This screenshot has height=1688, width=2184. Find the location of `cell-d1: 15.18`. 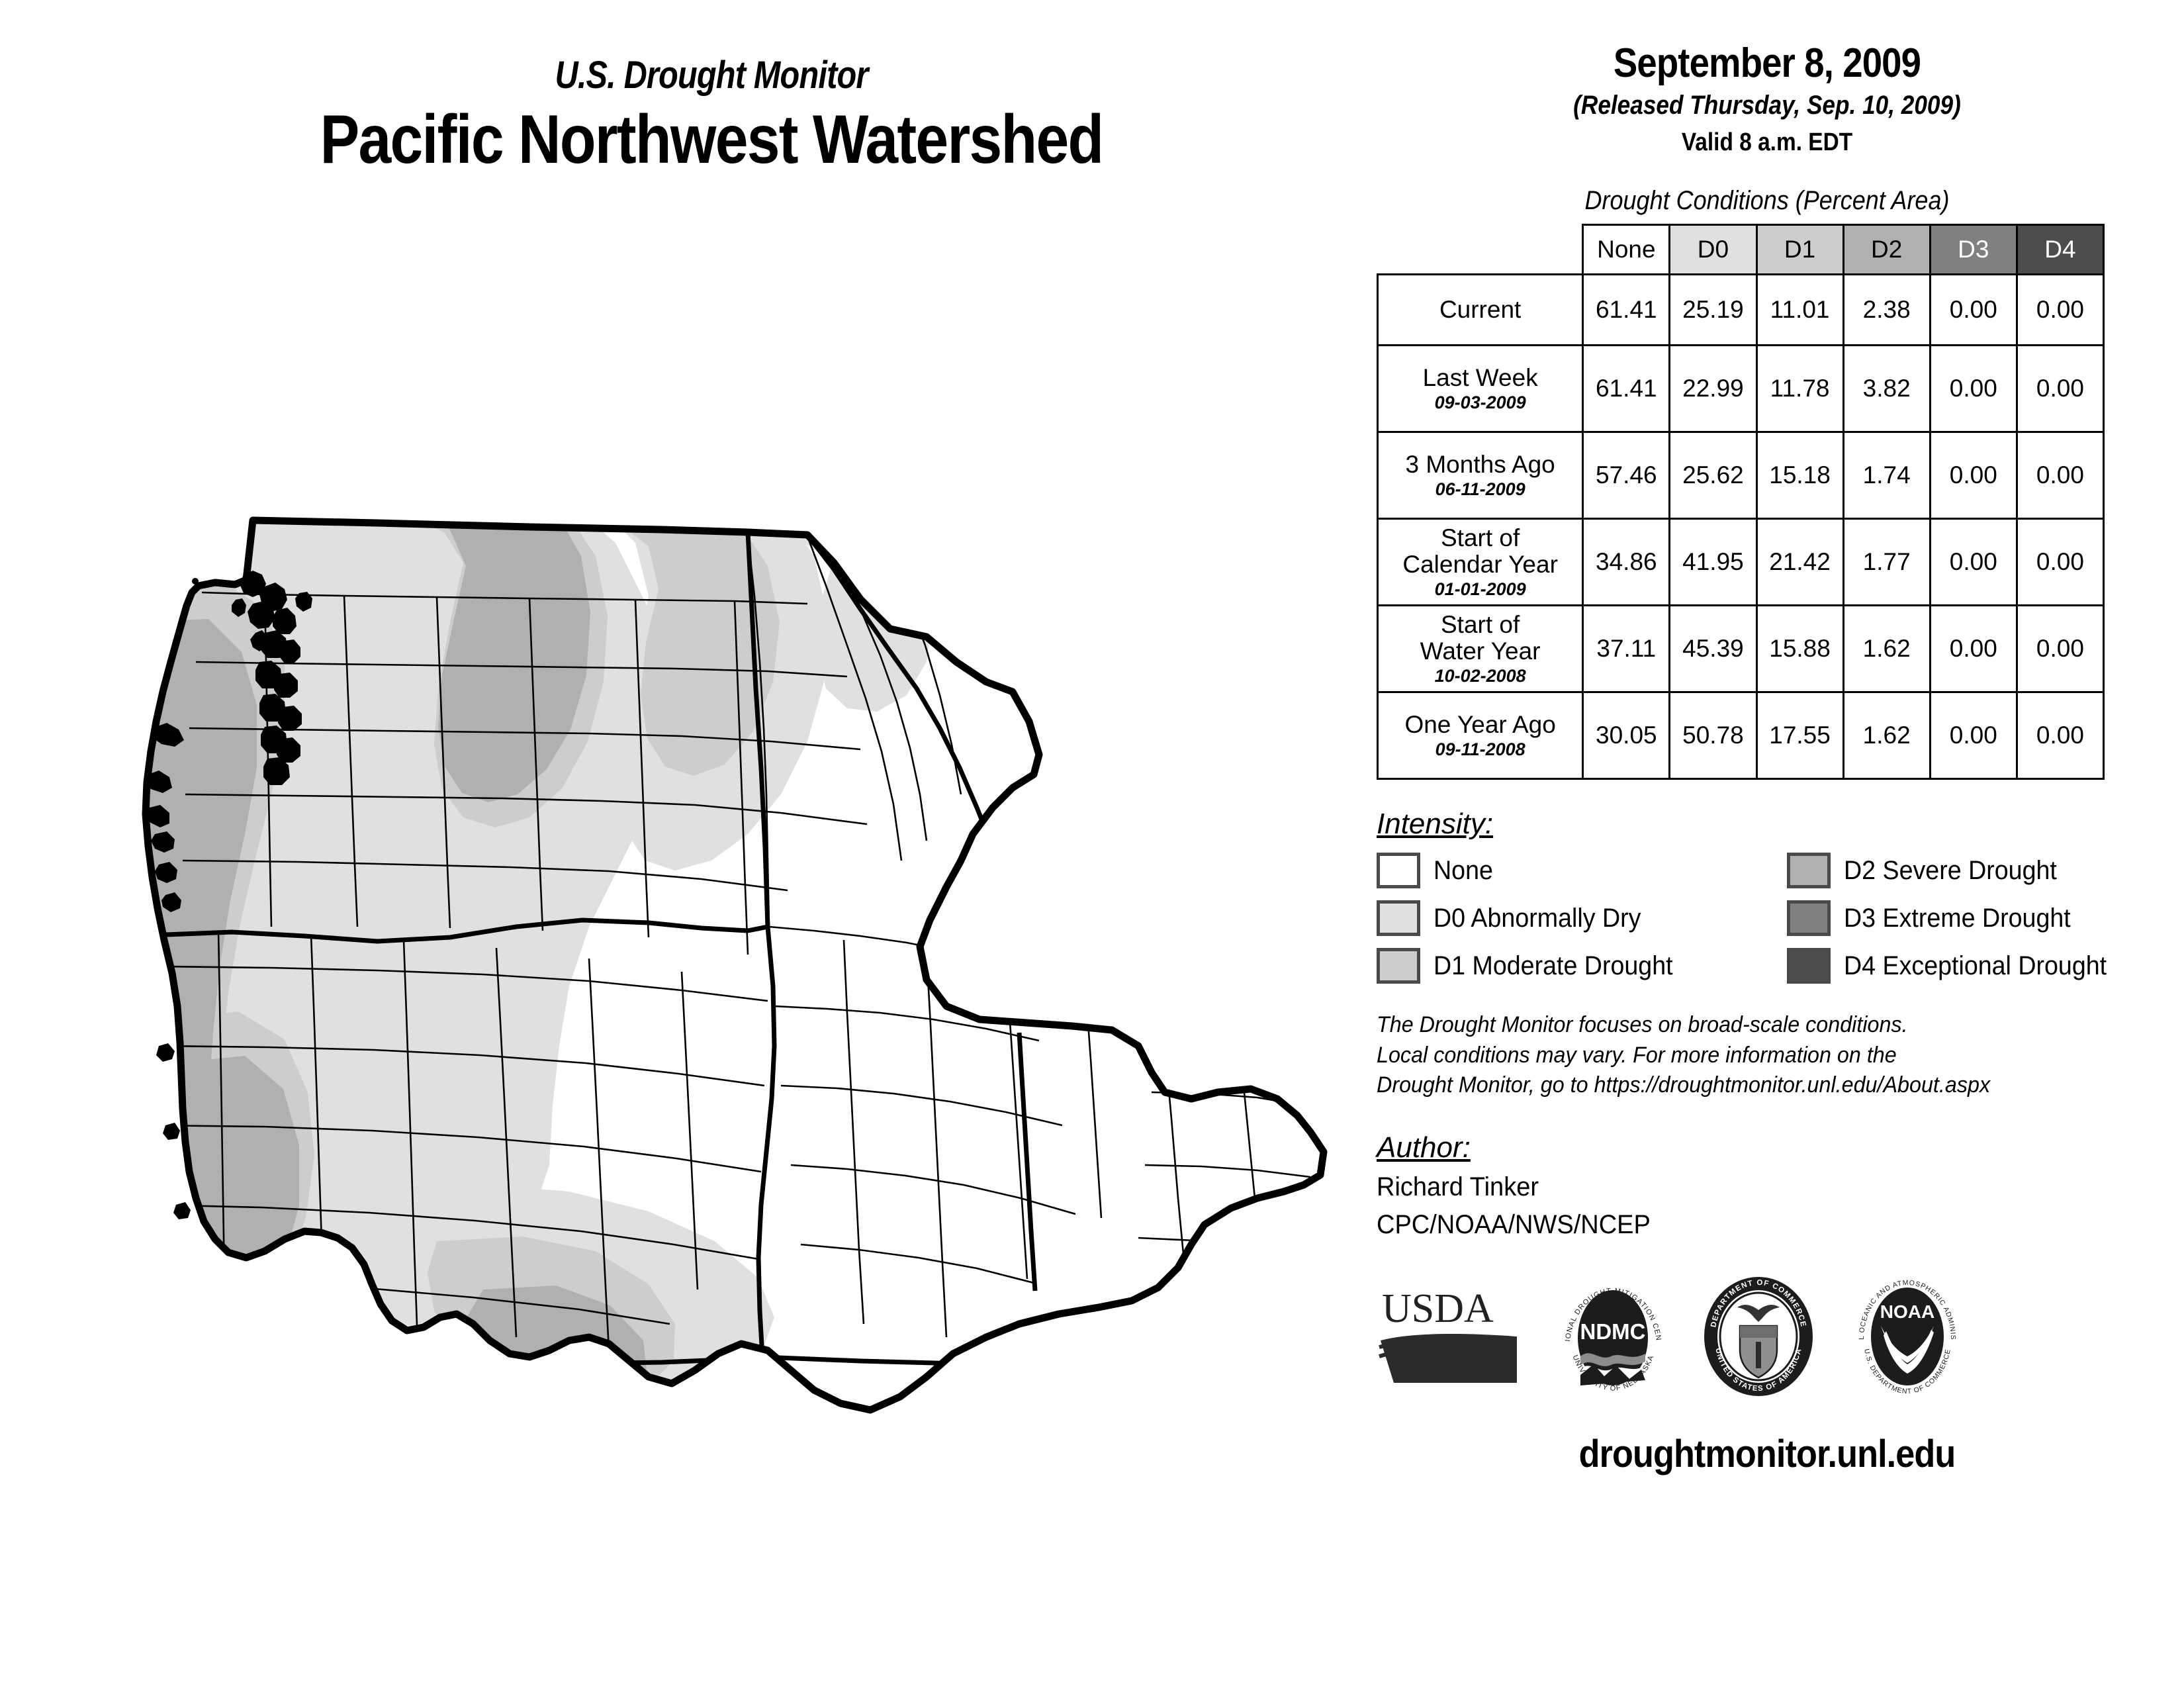

cell-d1: 15.18 is located at coordinates (1800, 475).